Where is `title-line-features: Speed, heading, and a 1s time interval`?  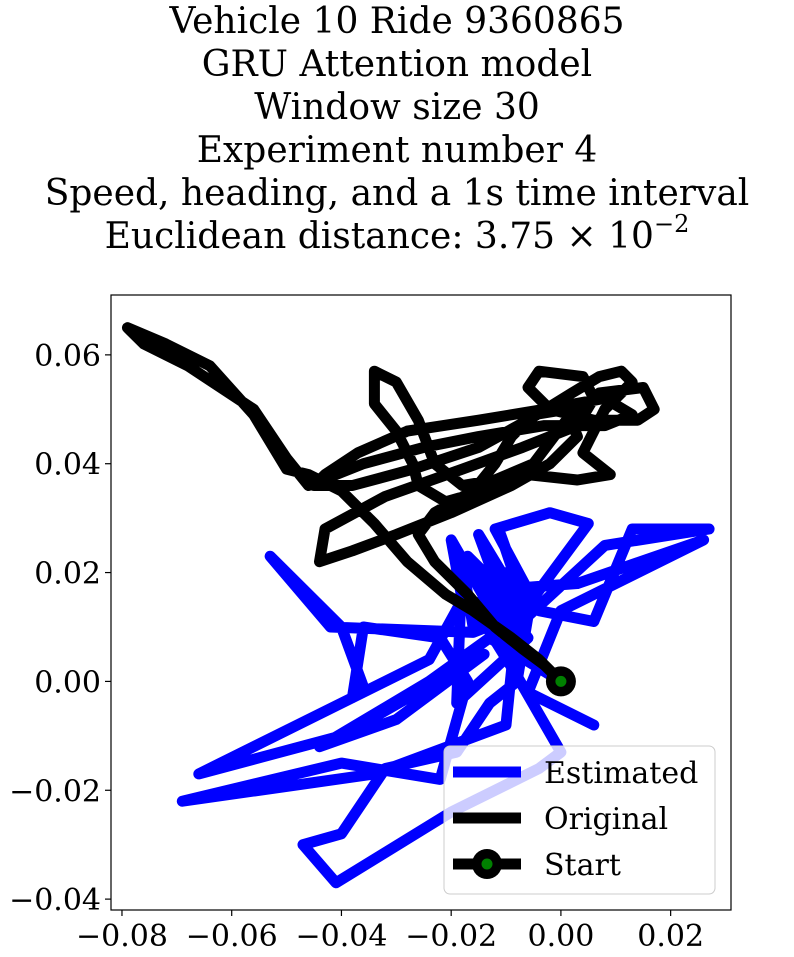 title-line-features: Speed, heading, and a 1s time interval is located at coordinates (397, 193).